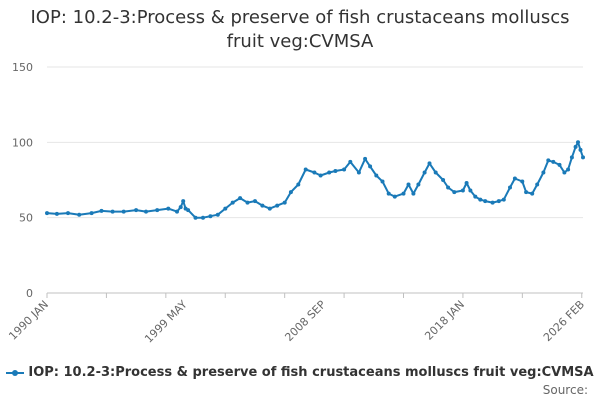  What do you see at coordinates (305, 321) in the screenshot?
I see `x-tick-label: 2008 SEP` at bounding box center [305, 321].